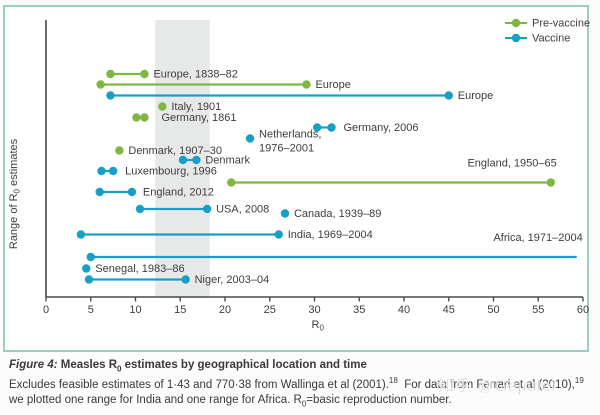 The width and height of the screenshot is (600, 415). What do you see at coordinates (404, 310) in the screenshot?
I see `x-tick-label: 40` at bounding box center [404, 310].